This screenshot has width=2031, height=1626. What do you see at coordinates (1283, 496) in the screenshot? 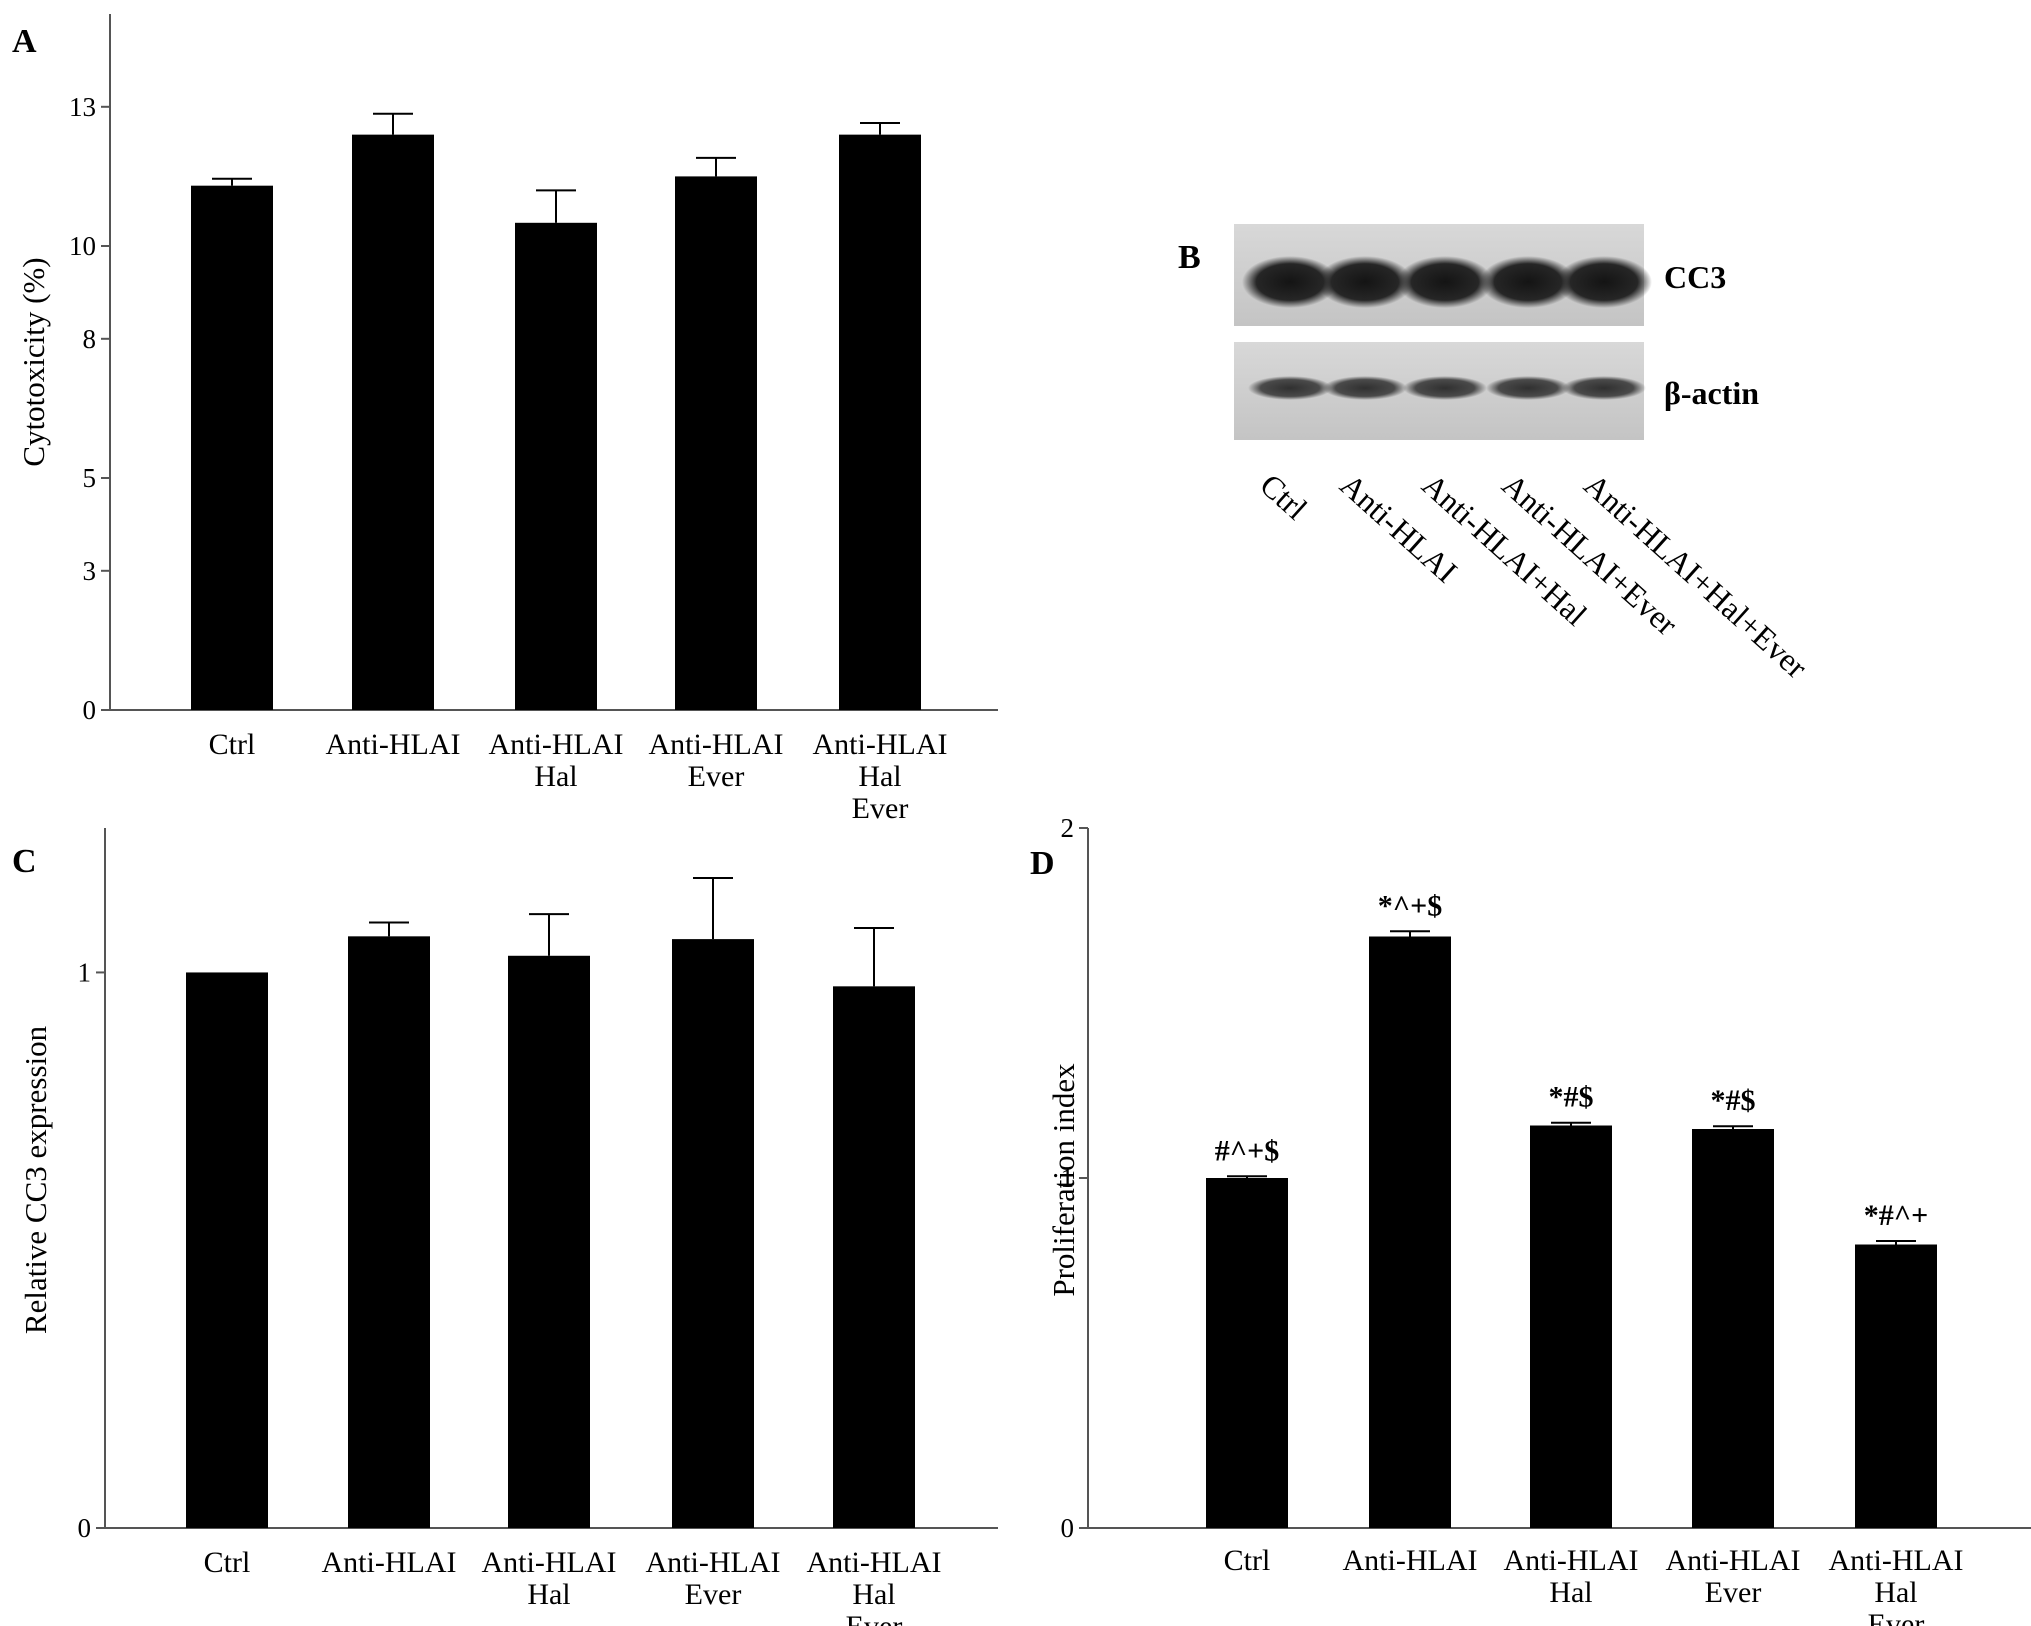
I see `lane-label: Ctrl` at bounding box center [1283, 496].